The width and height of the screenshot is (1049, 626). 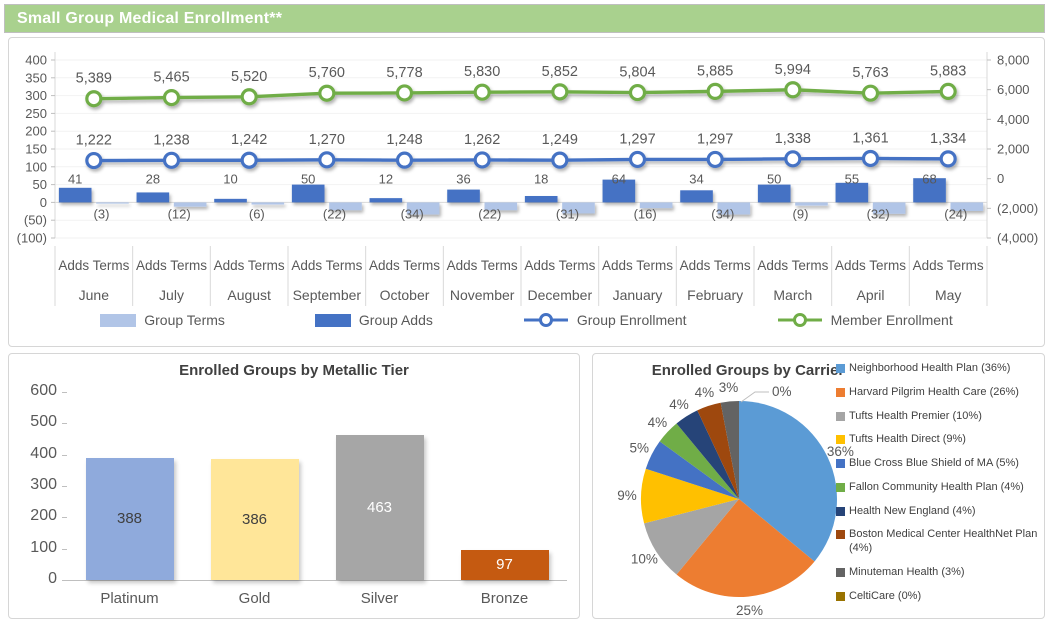 What do you see at coordinates (891, 320) in the screenshot?
I see `legend-label: Member Enrollment` at bounding box center [891, 320].